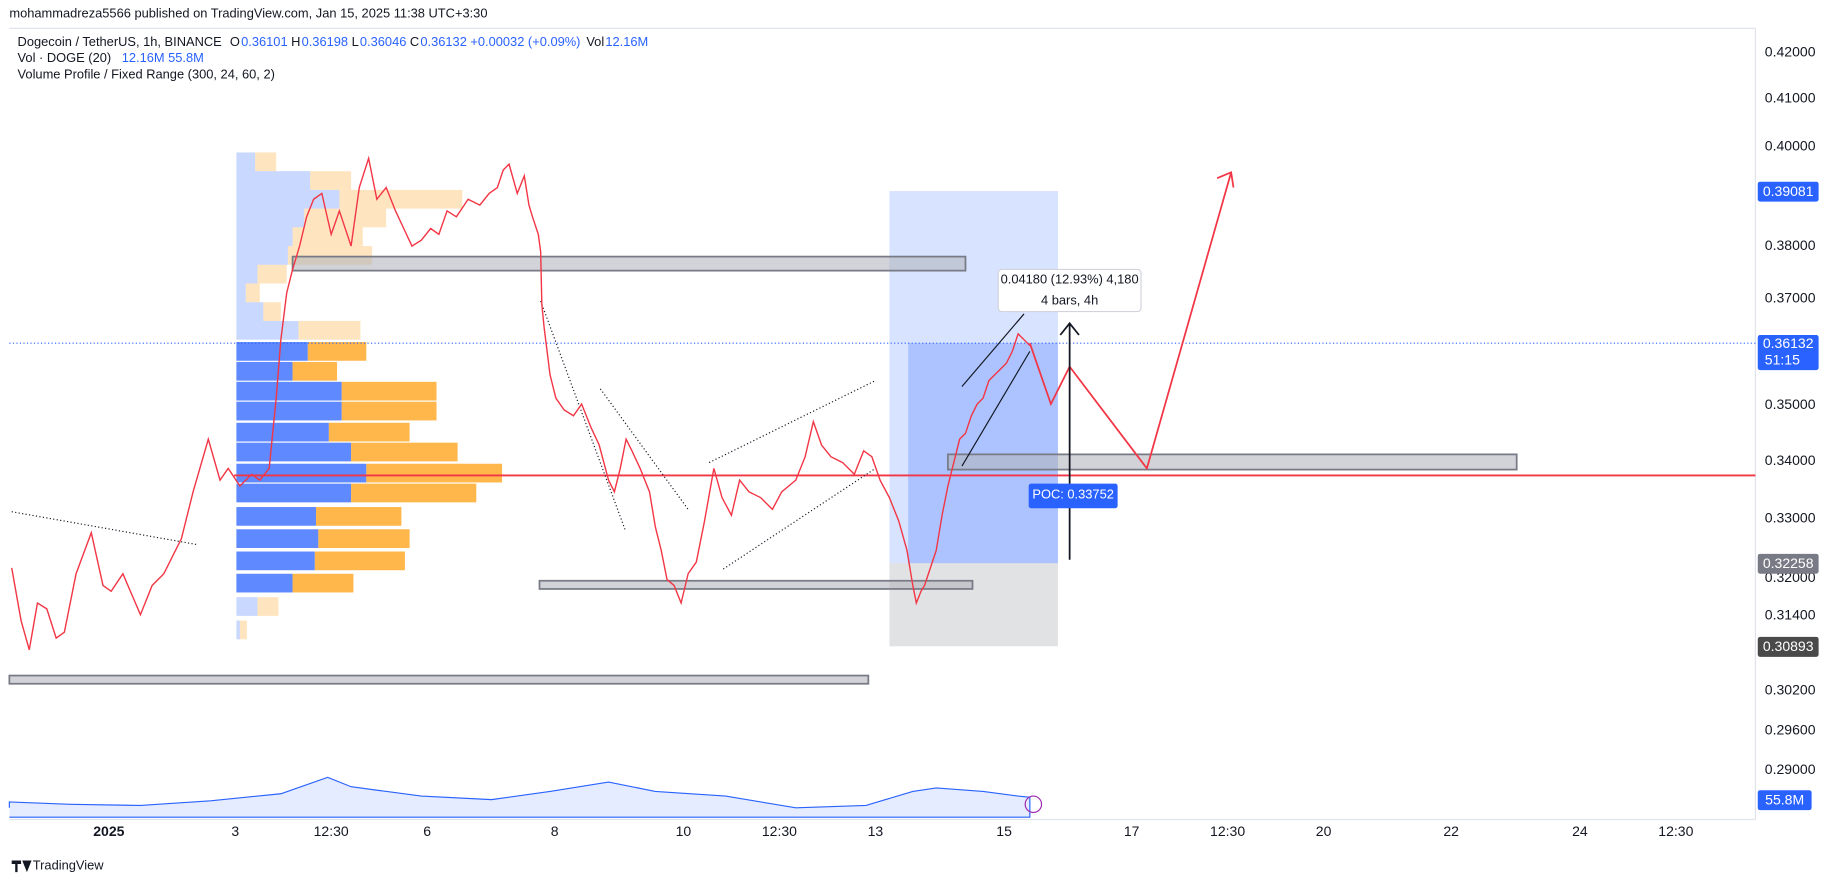 The height and width of the screenshot is (883, 1835). What do you see at coordinates (525, 41) in the screenshot?
I see `change: +0.00032 (+0.09%)` at bounding box center [525, 41].